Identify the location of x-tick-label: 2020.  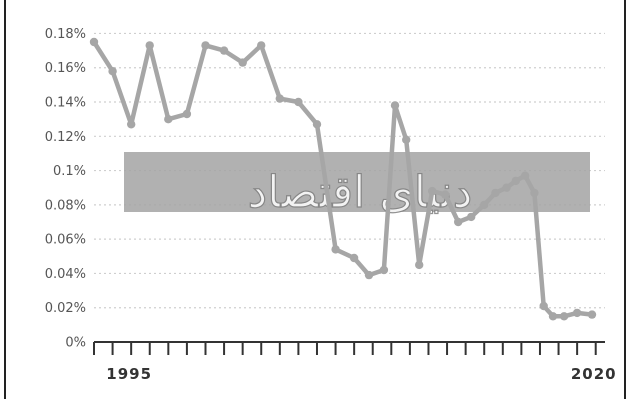
(594, 374).